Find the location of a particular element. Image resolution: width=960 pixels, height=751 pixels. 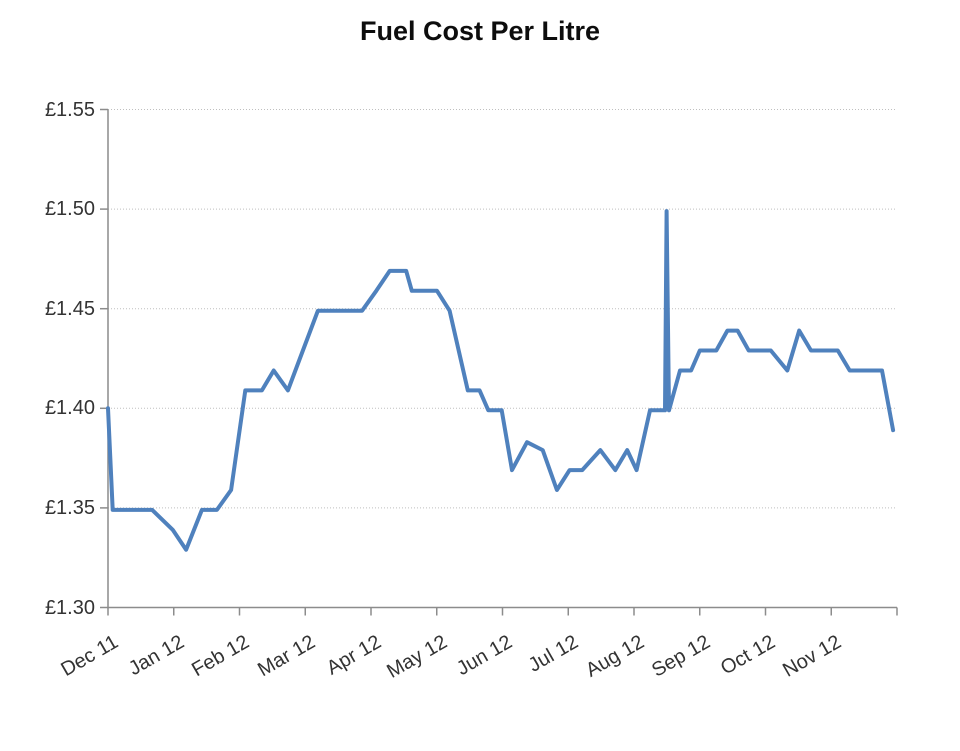

y-axis-label: £1.45 is located at coordinates (69, 308).